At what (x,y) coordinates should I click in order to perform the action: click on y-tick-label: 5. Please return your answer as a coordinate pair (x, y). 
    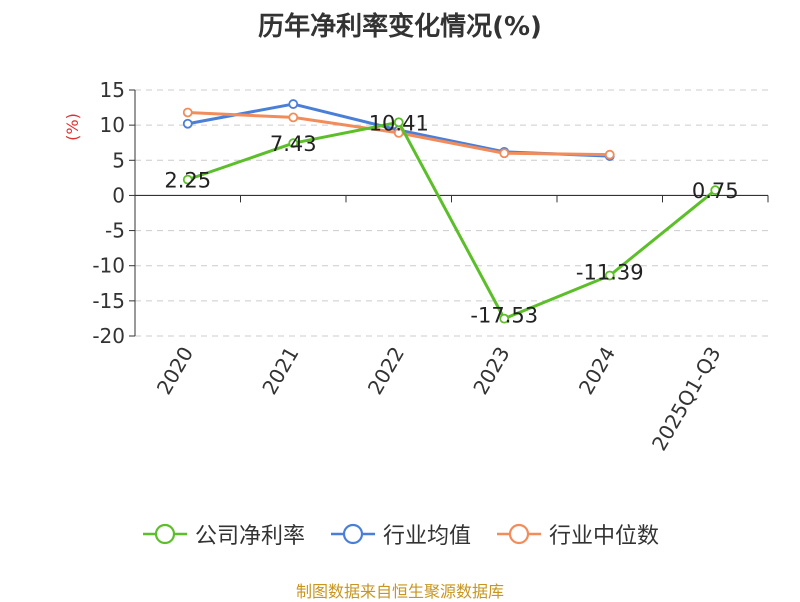
    Looking at the image, I should click on (118, 160).